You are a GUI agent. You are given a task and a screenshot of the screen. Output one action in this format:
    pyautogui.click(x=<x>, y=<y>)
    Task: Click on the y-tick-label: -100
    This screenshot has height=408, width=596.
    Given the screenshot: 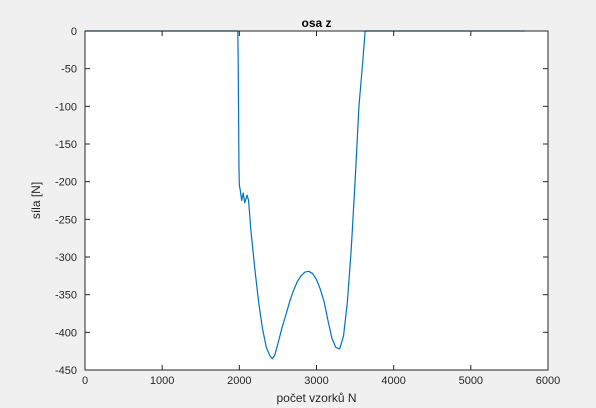 What is the action you would take?
    pyautogui.click(x=66, y=107)
    